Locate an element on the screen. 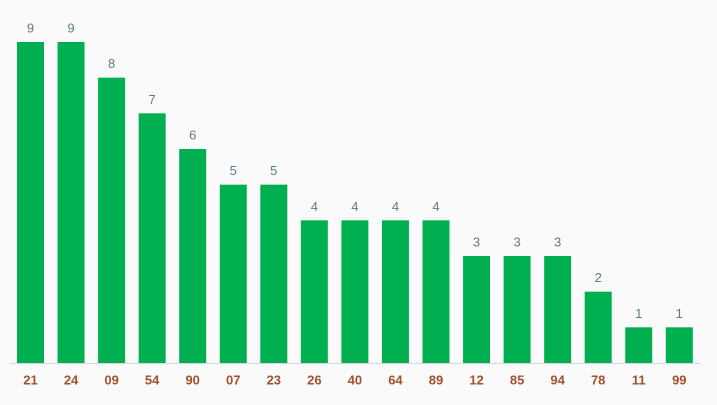  x-tick-label: 12 is located at coordinates (476, 379).